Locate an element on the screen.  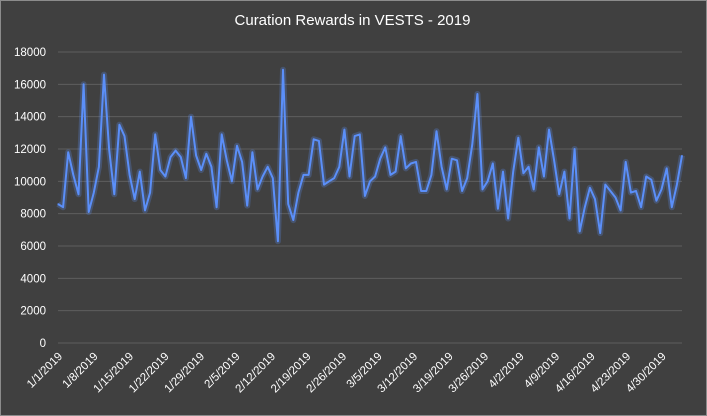
y-tick-label: 2000 is located at coordinates (33, 312).